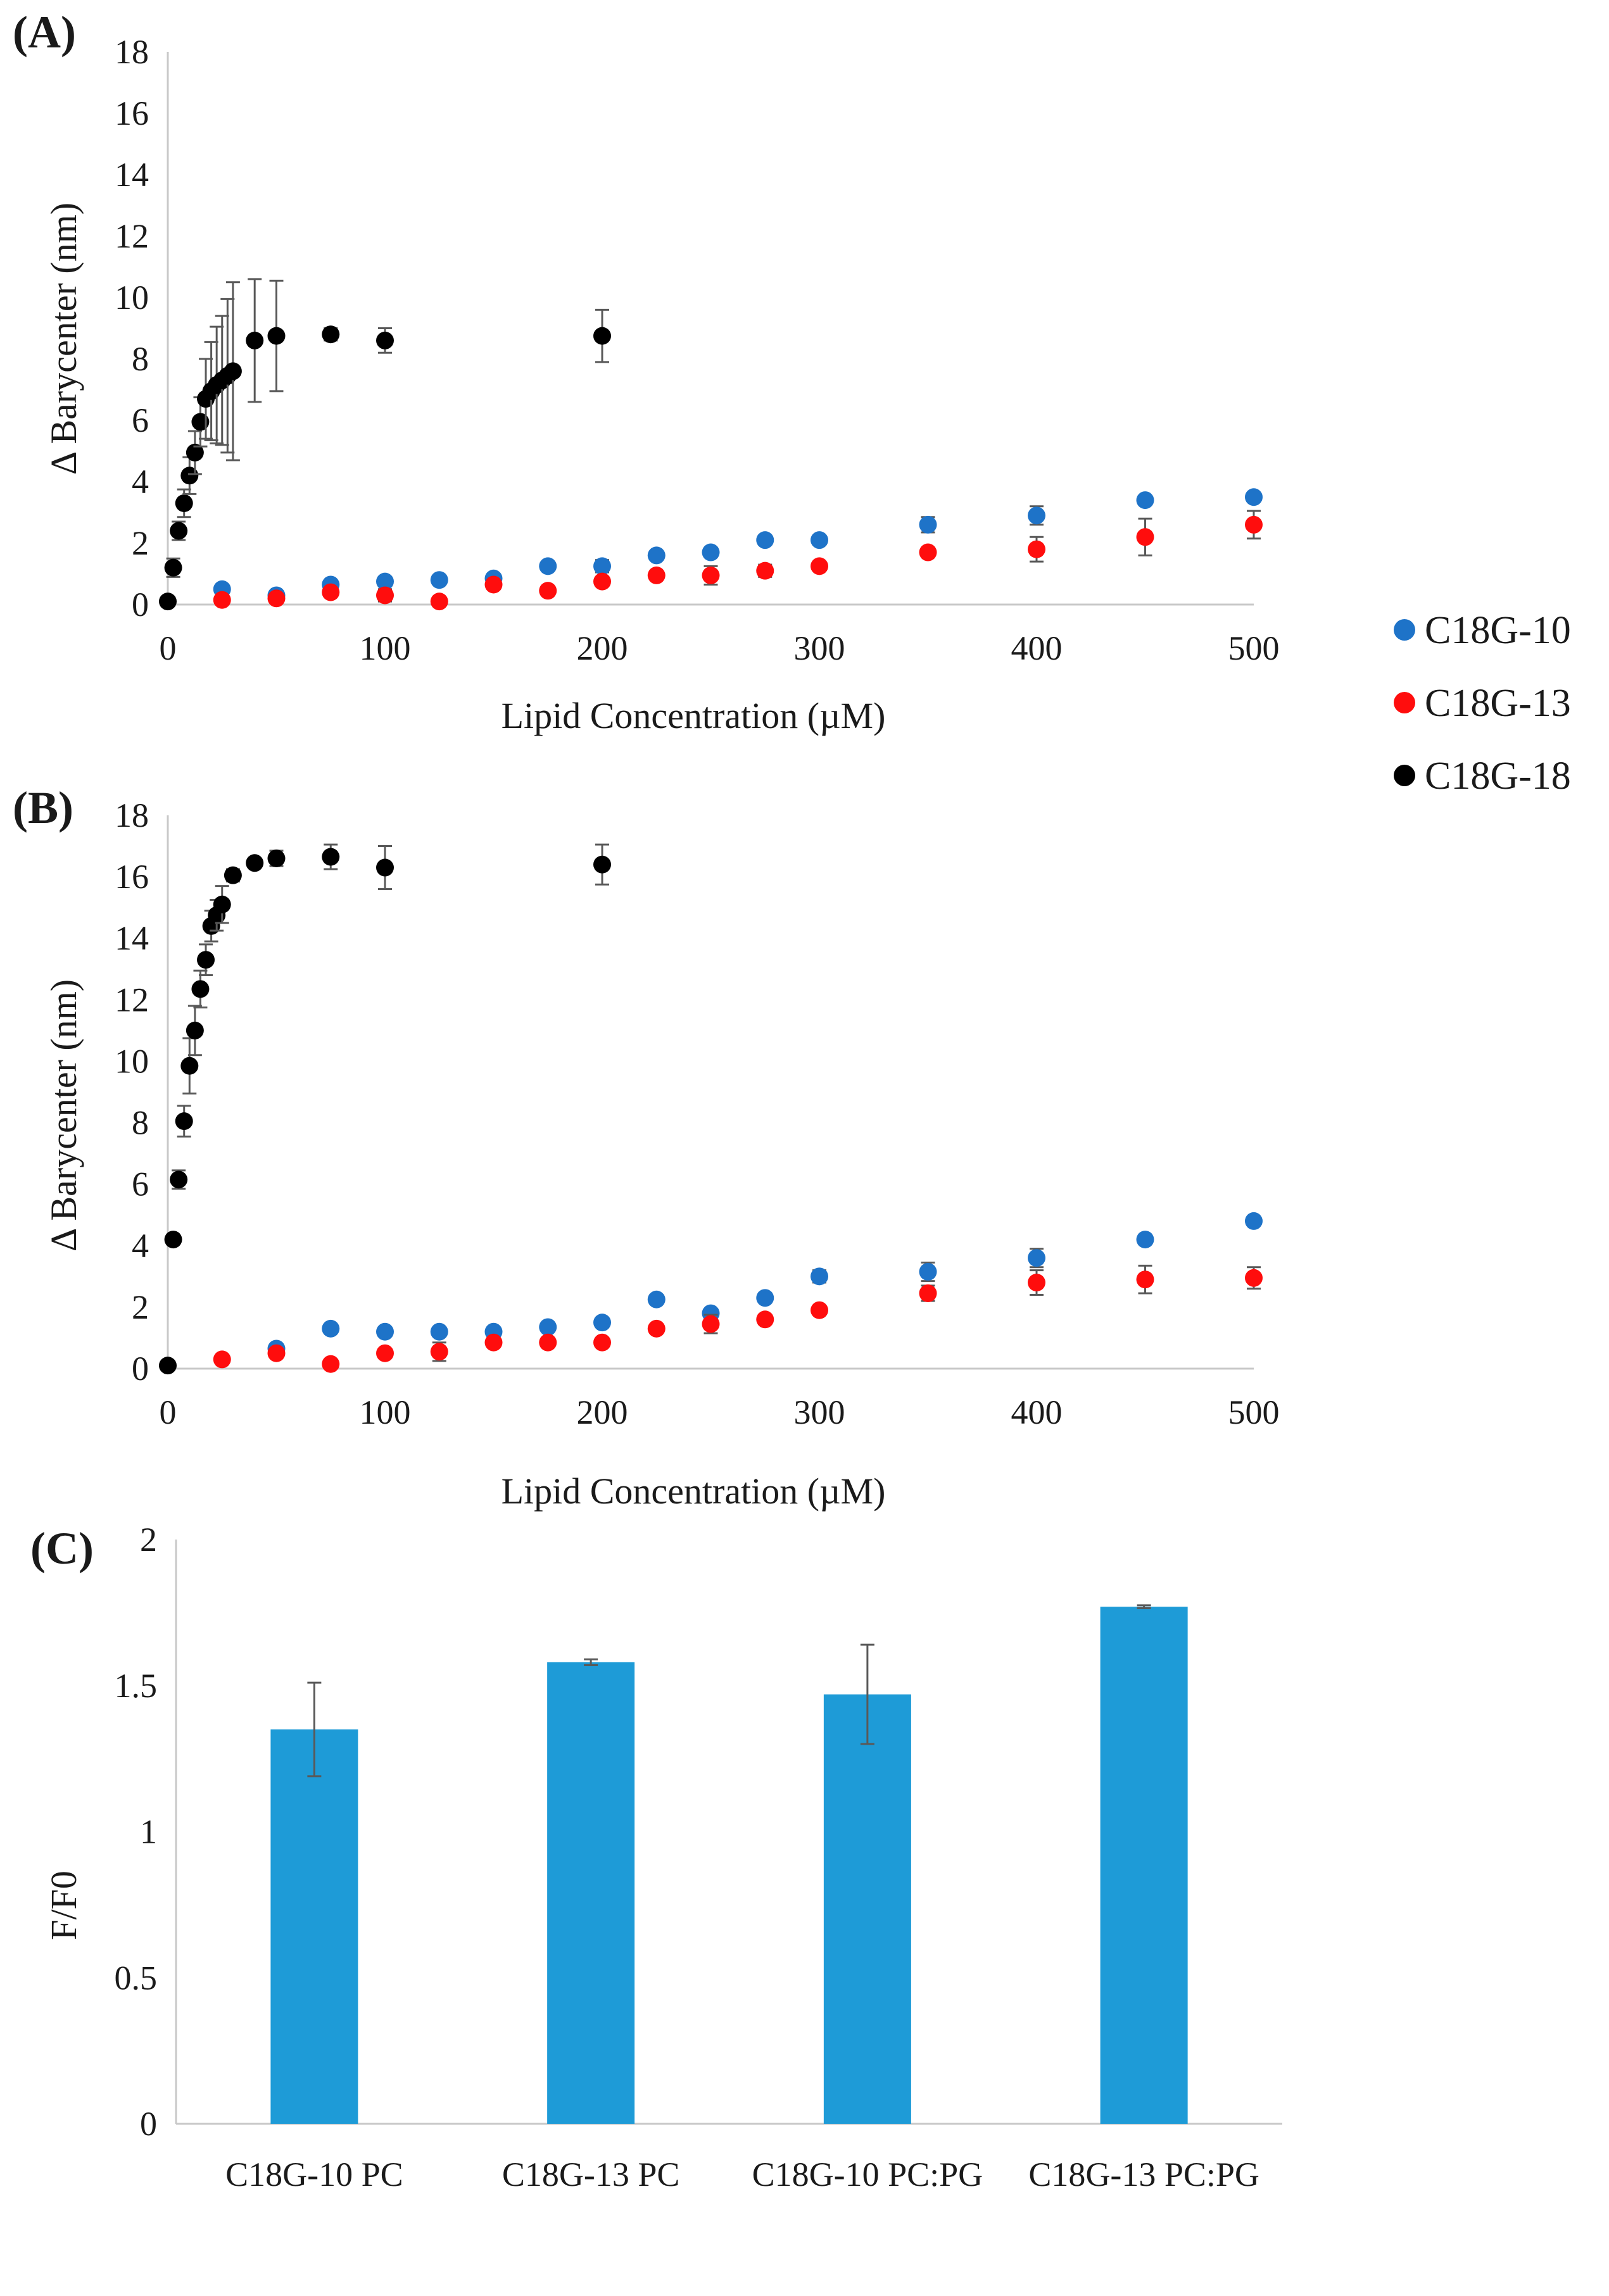 The image size is (1609, 2296). What do you see at coordinates (132, 1000) in the screenshot?
I see `panel-b-y-tick-label: 12` at bounding box center [132, 1000].